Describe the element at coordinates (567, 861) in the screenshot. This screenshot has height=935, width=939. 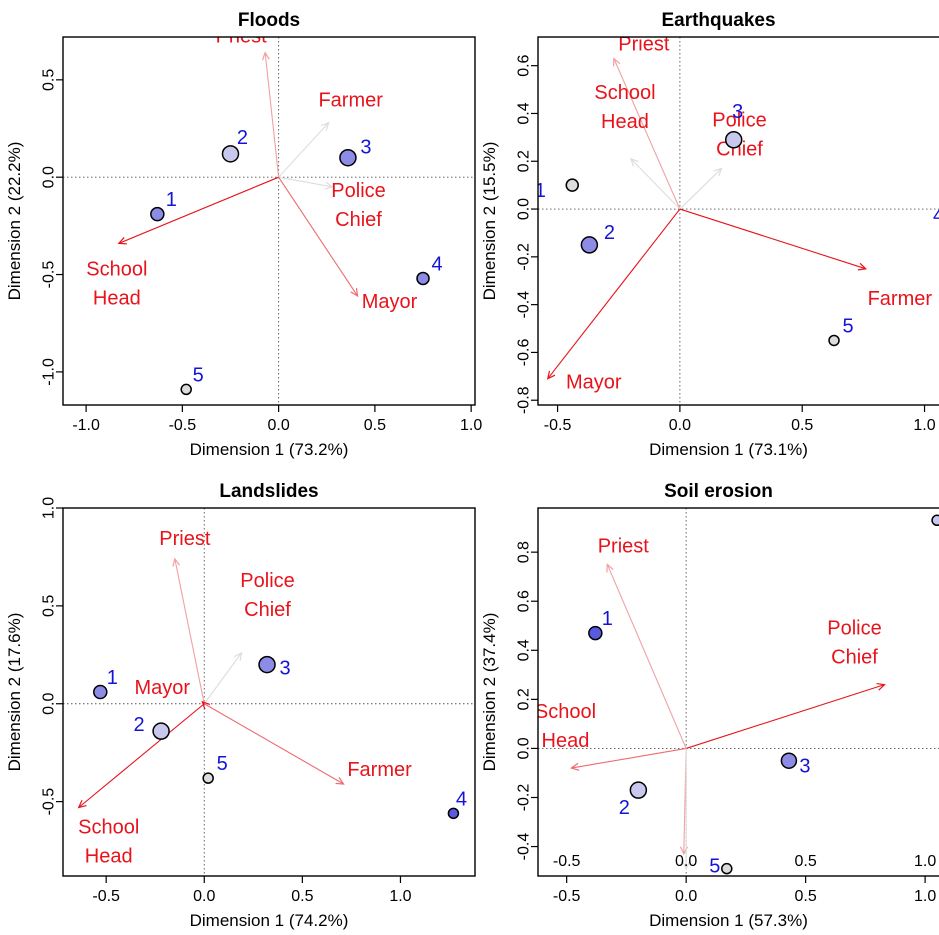
I see `inner-axis-label: -0.5` at that location.